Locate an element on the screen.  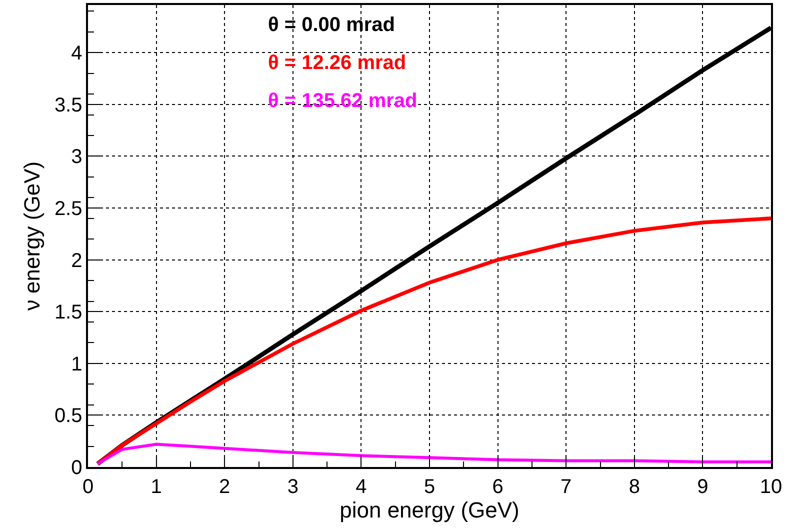
x-tick-label: 8 is located at coordinates (634, 487).